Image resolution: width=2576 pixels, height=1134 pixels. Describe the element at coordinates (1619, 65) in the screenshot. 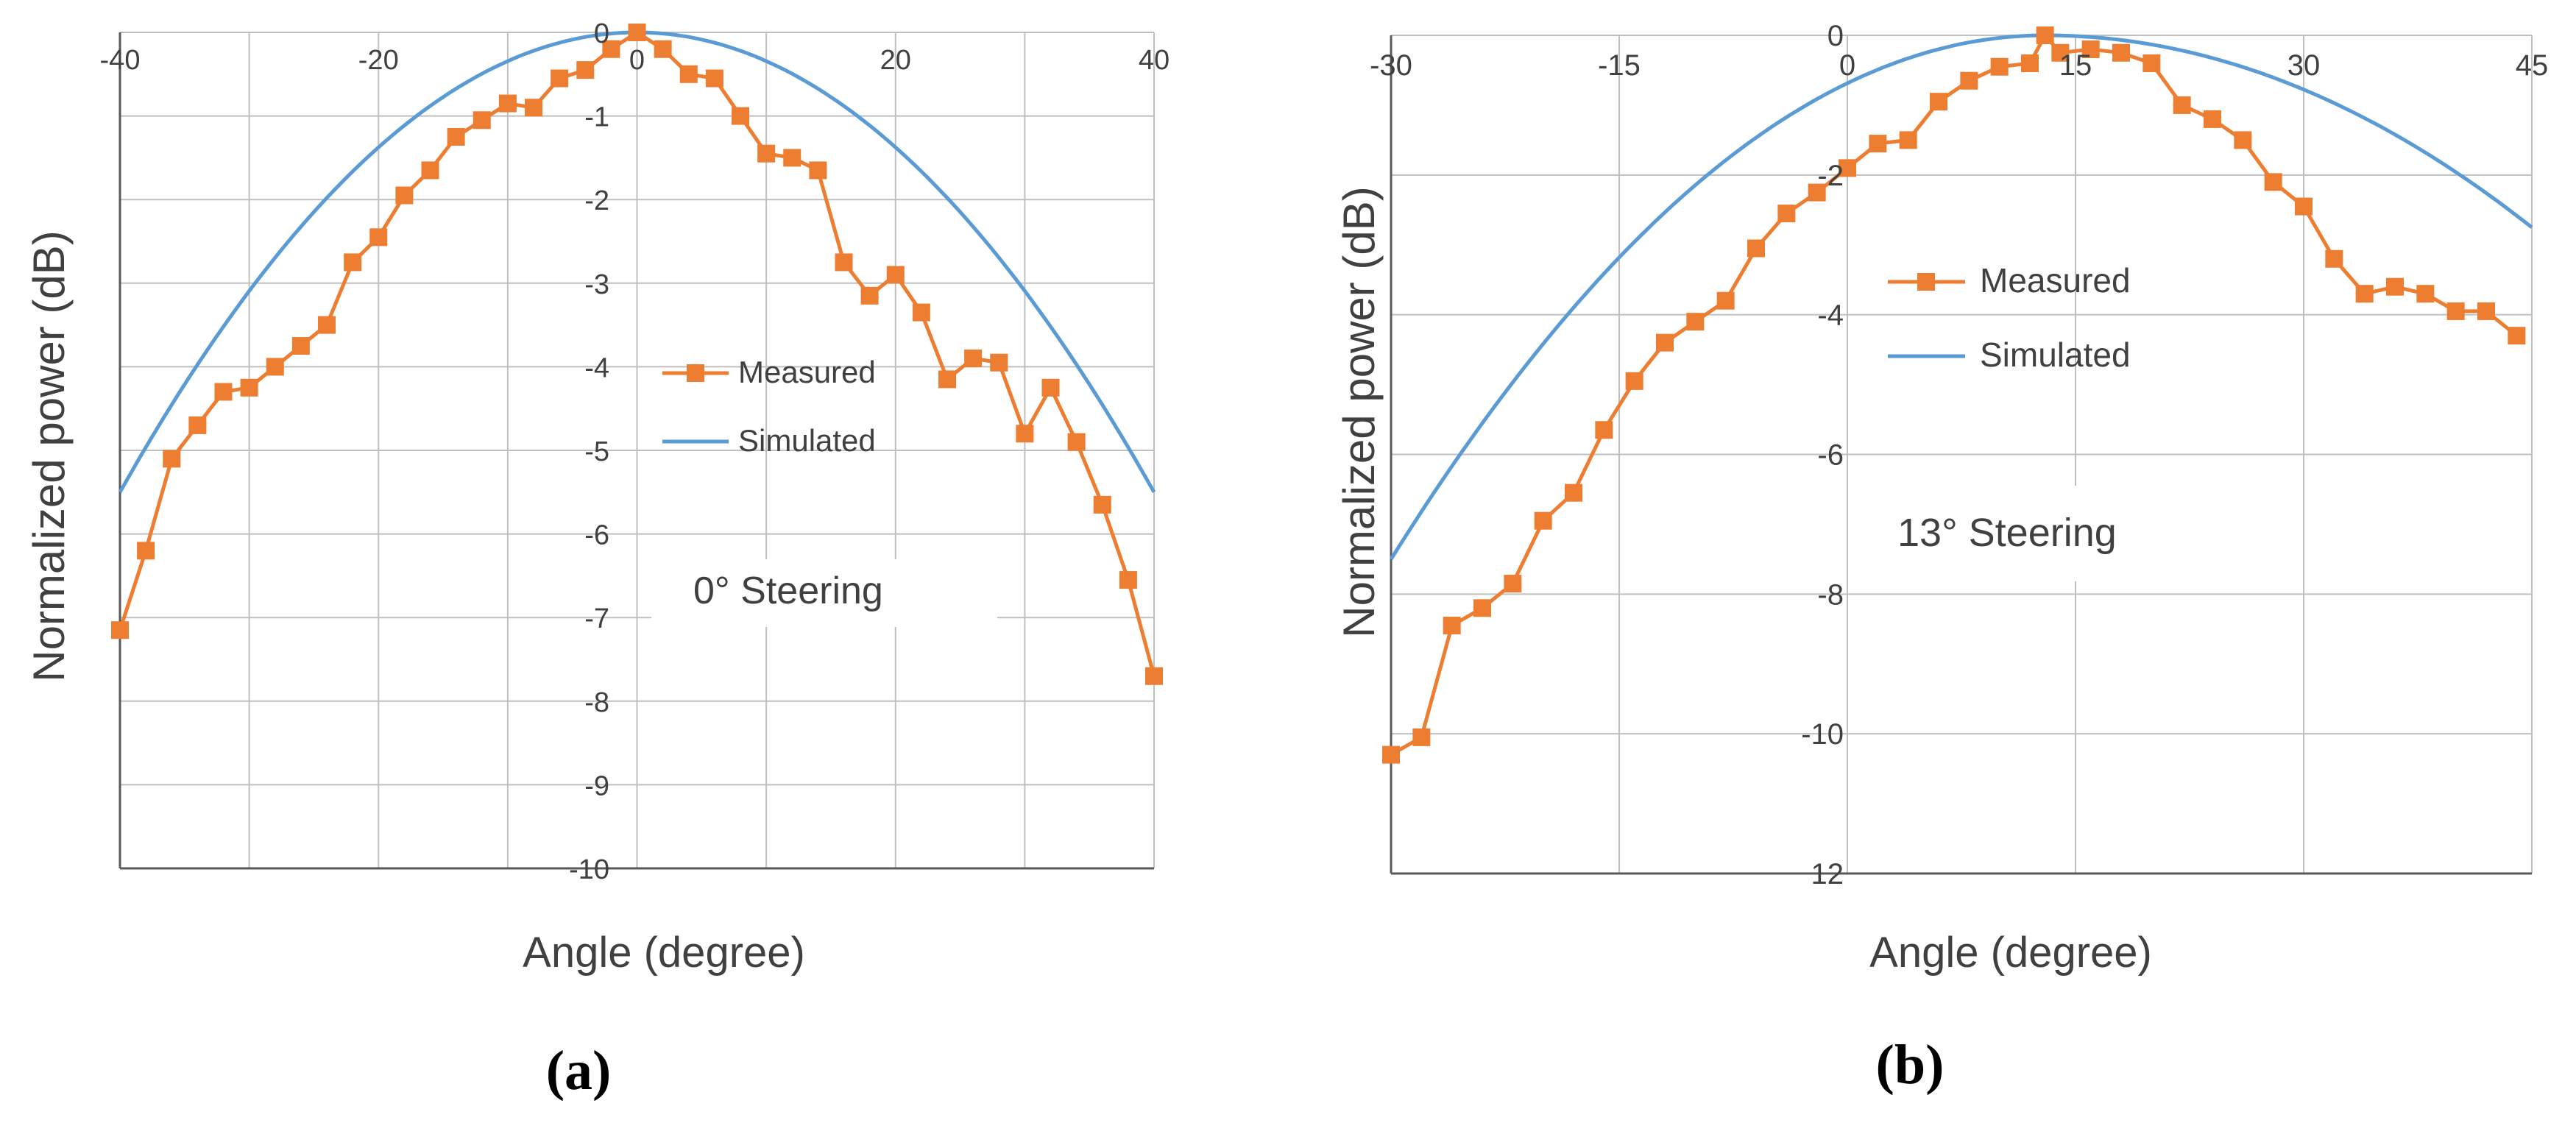

I see `chart-b-x-tick-label: -15` at that location.